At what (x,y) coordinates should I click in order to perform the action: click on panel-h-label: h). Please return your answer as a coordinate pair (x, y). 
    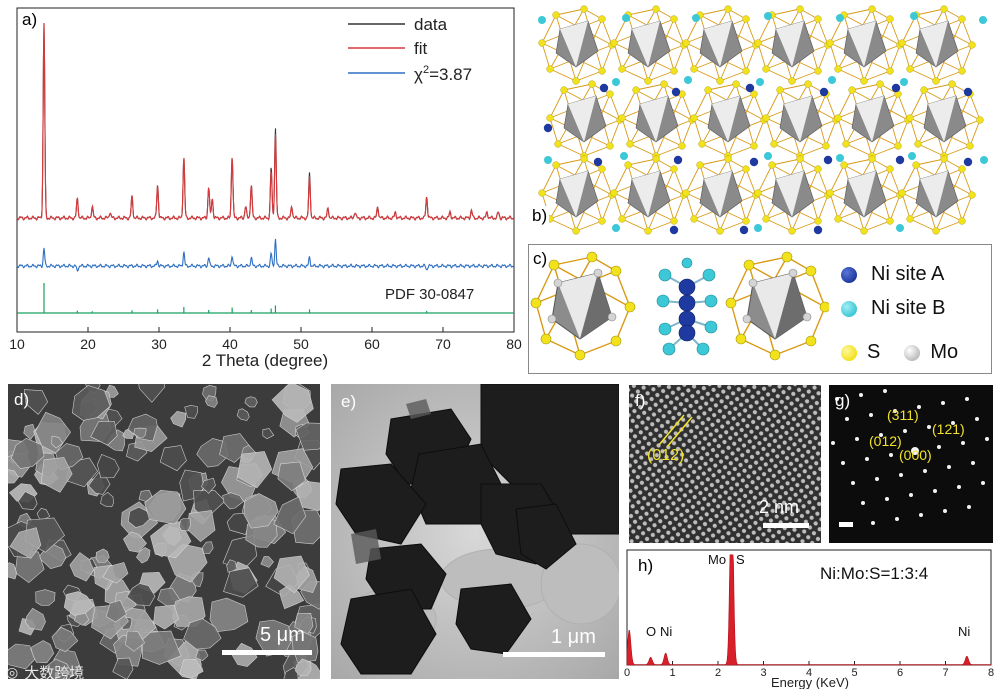
    Looking at the image, I should click on (646, 565).